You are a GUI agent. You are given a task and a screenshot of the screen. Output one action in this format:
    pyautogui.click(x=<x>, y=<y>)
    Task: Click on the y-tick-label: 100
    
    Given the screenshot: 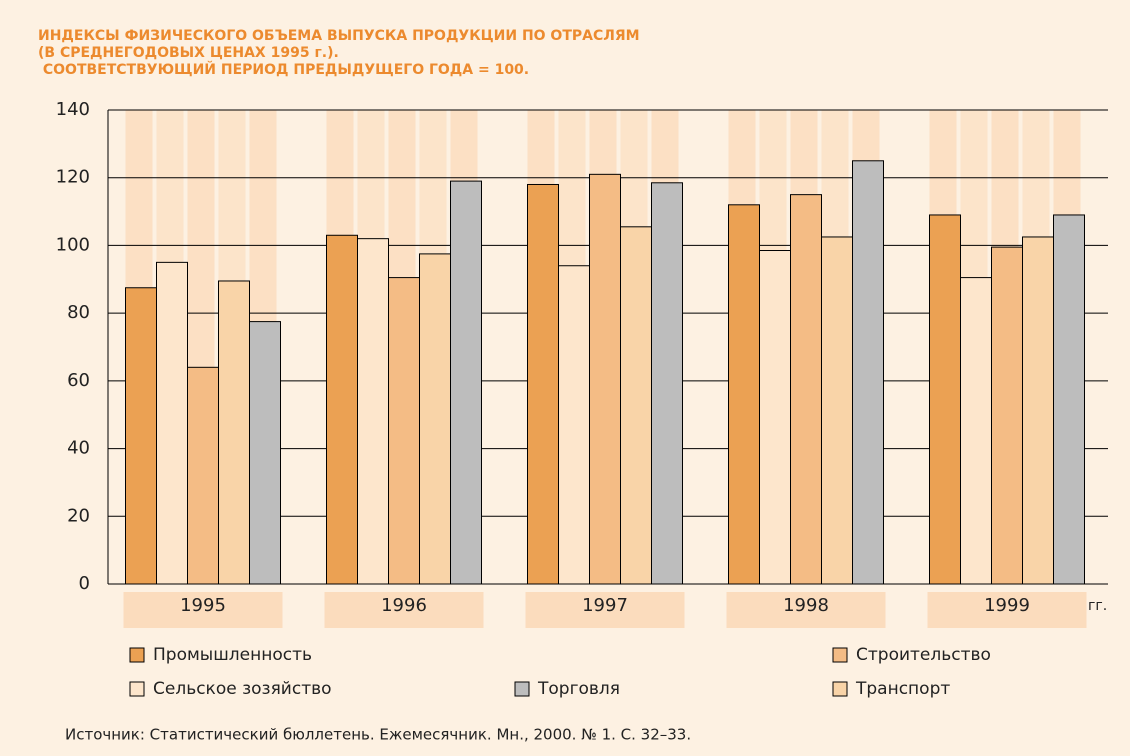 What is the action you would take?
    pyautogui.click(x=73, y=244)
    